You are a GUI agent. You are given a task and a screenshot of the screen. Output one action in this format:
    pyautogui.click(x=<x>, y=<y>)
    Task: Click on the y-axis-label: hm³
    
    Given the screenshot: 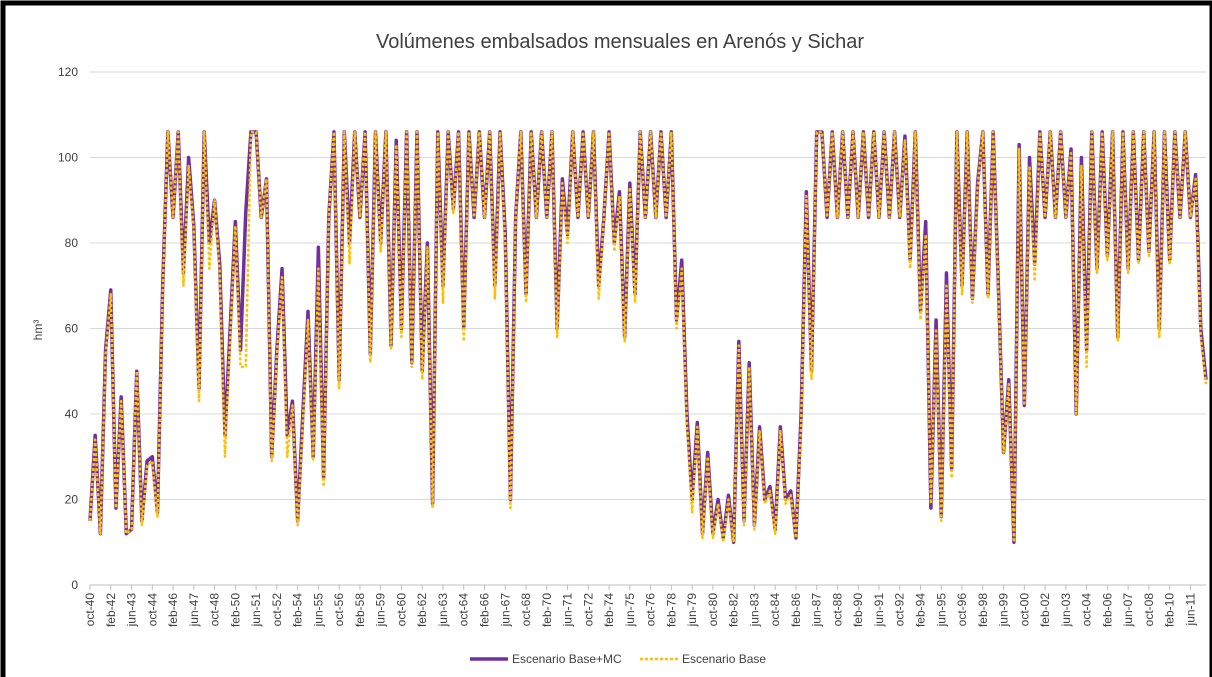 What is the action you would take?
    pyautogui.click(x=38, y=330)
    